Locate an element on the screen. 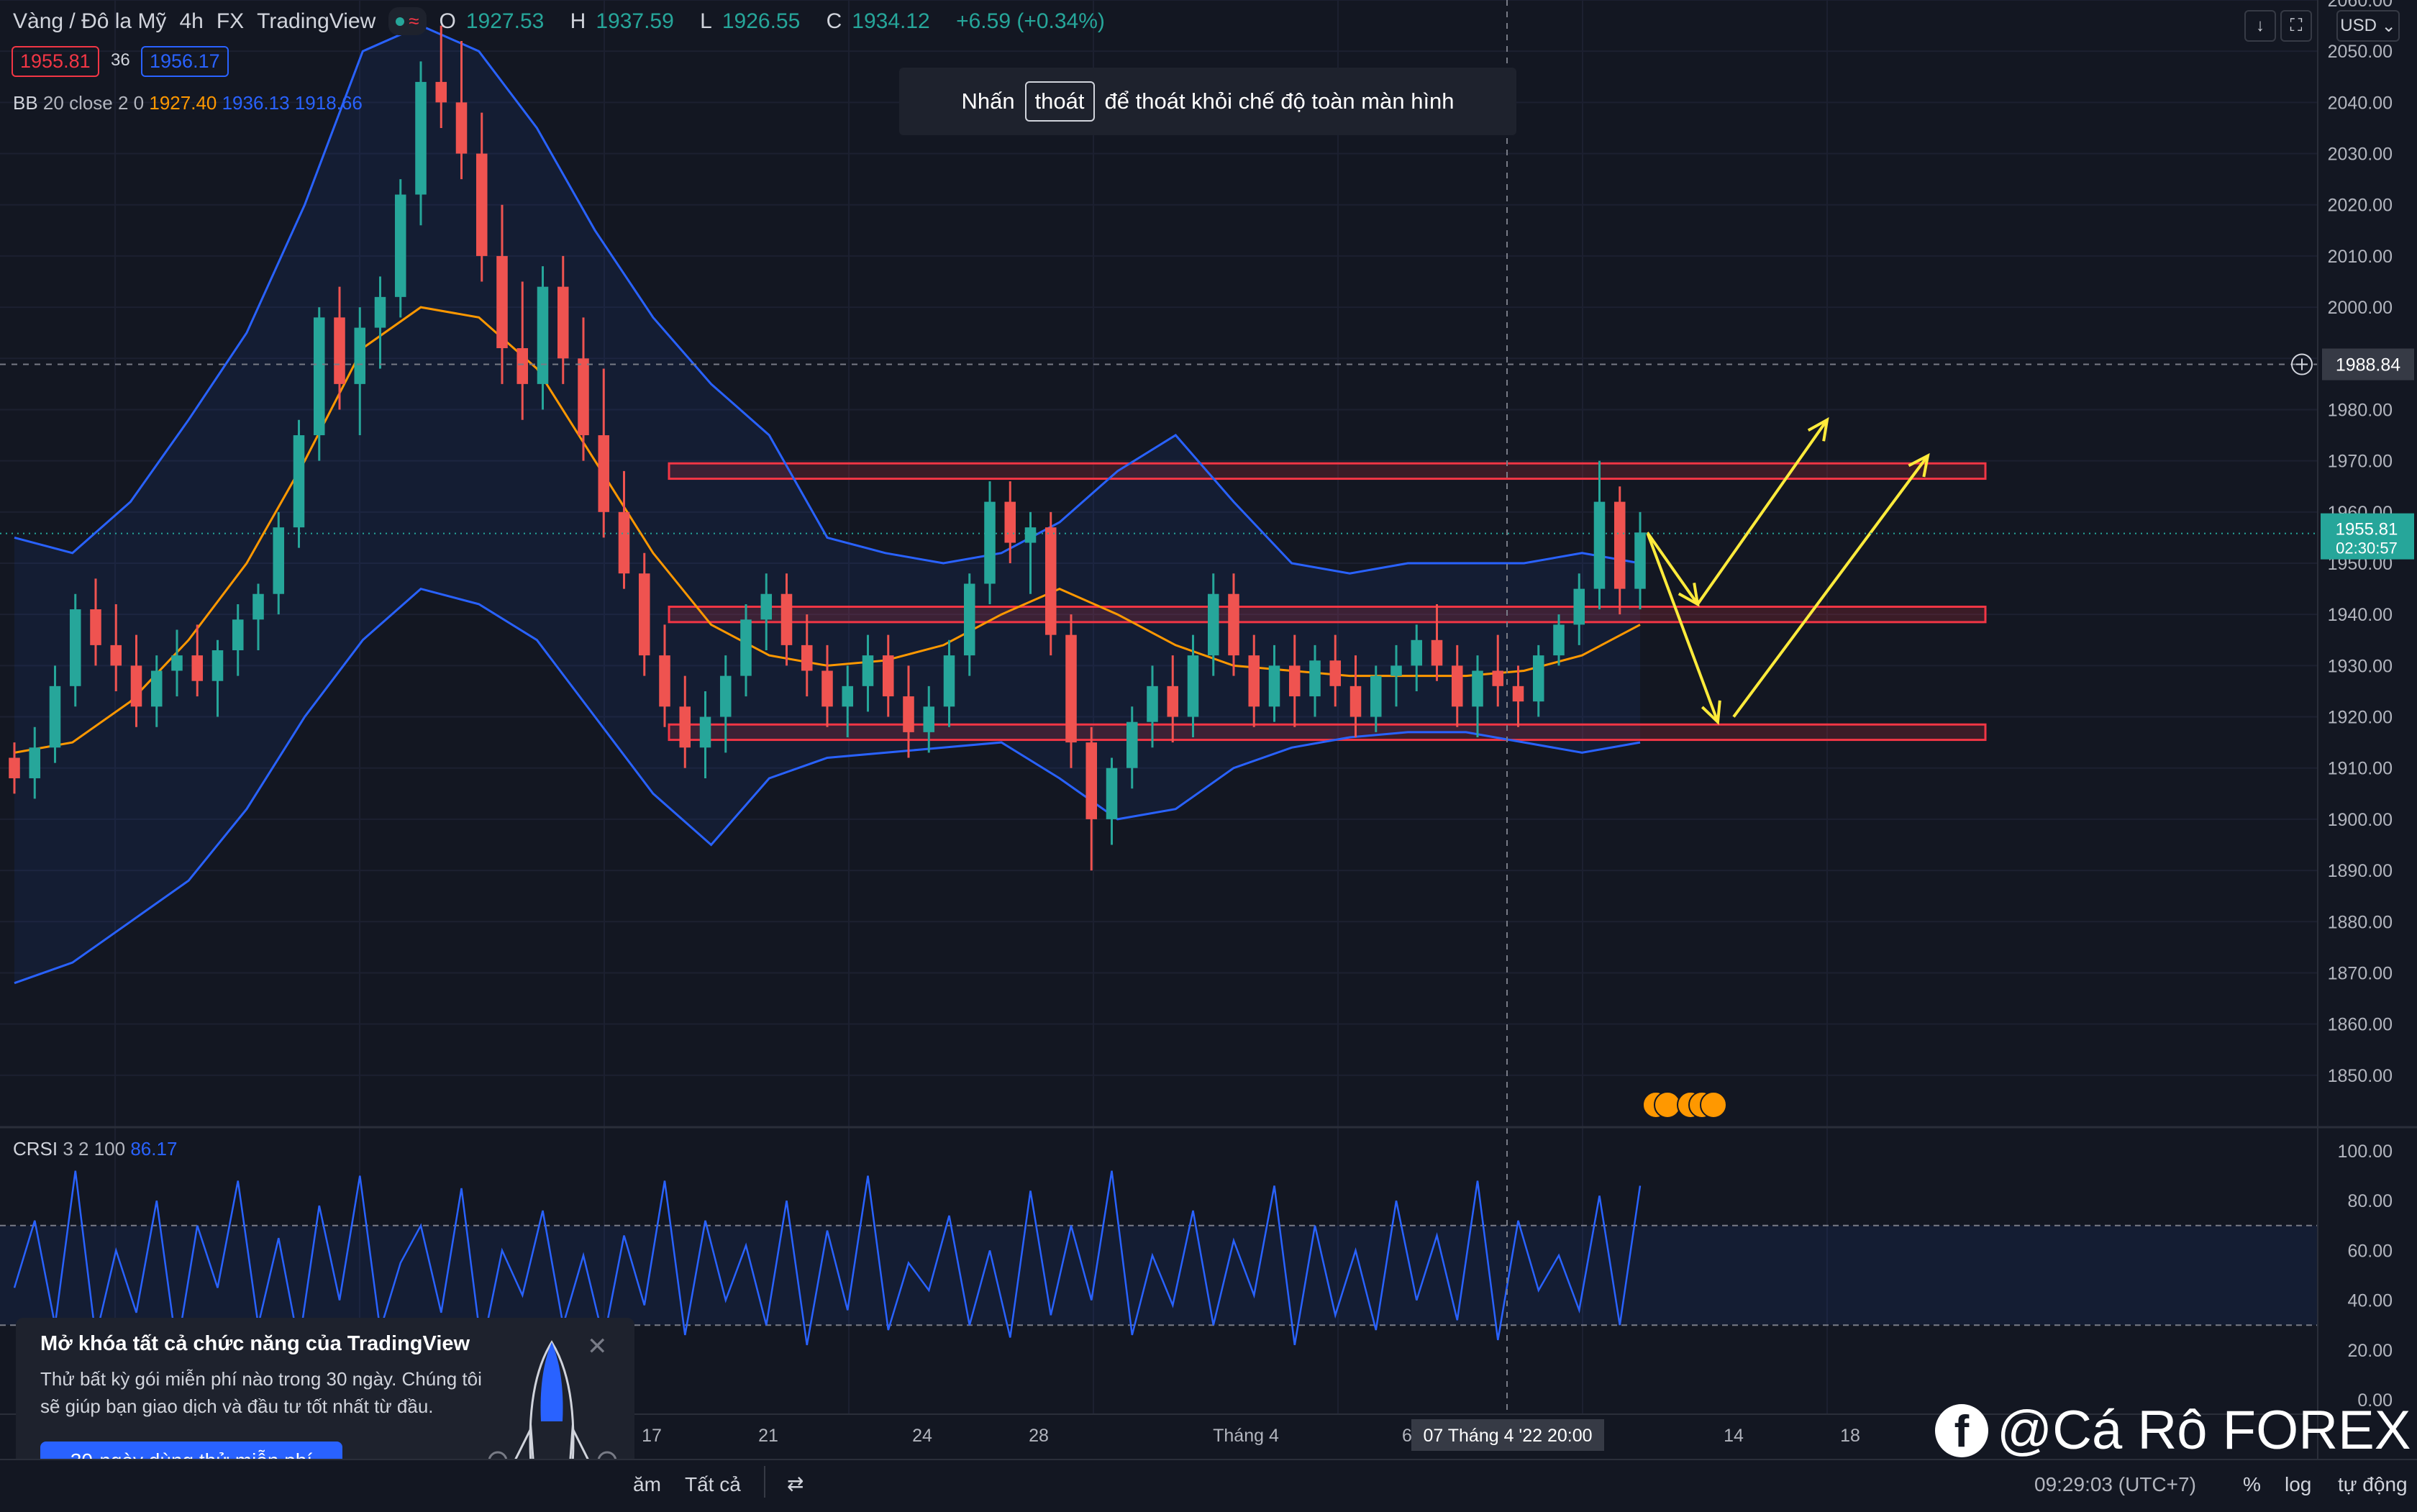 This screenshot has height=1512, width=2417. time-tick-label: 18 is located at coordinates (1850, 1436).